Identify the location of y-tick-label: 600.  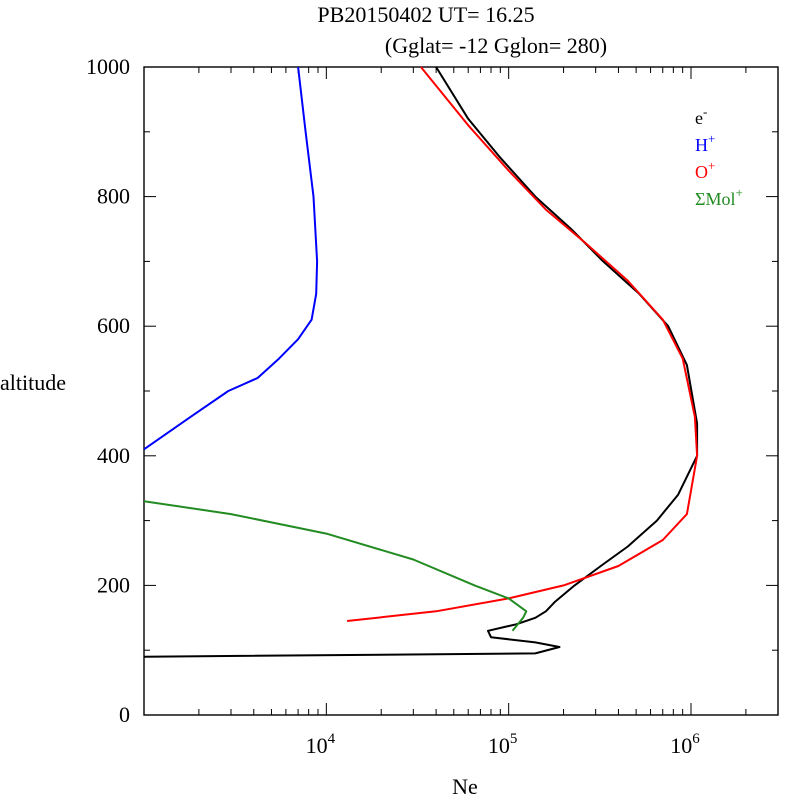
(113, 325).